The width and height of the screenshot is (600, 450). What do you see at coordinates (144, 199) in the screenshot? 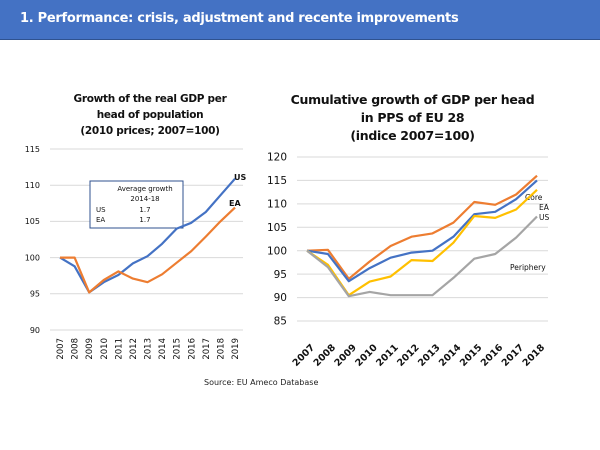
I see `average-growth-period: 2014-18` at bounding box center [144, 199].